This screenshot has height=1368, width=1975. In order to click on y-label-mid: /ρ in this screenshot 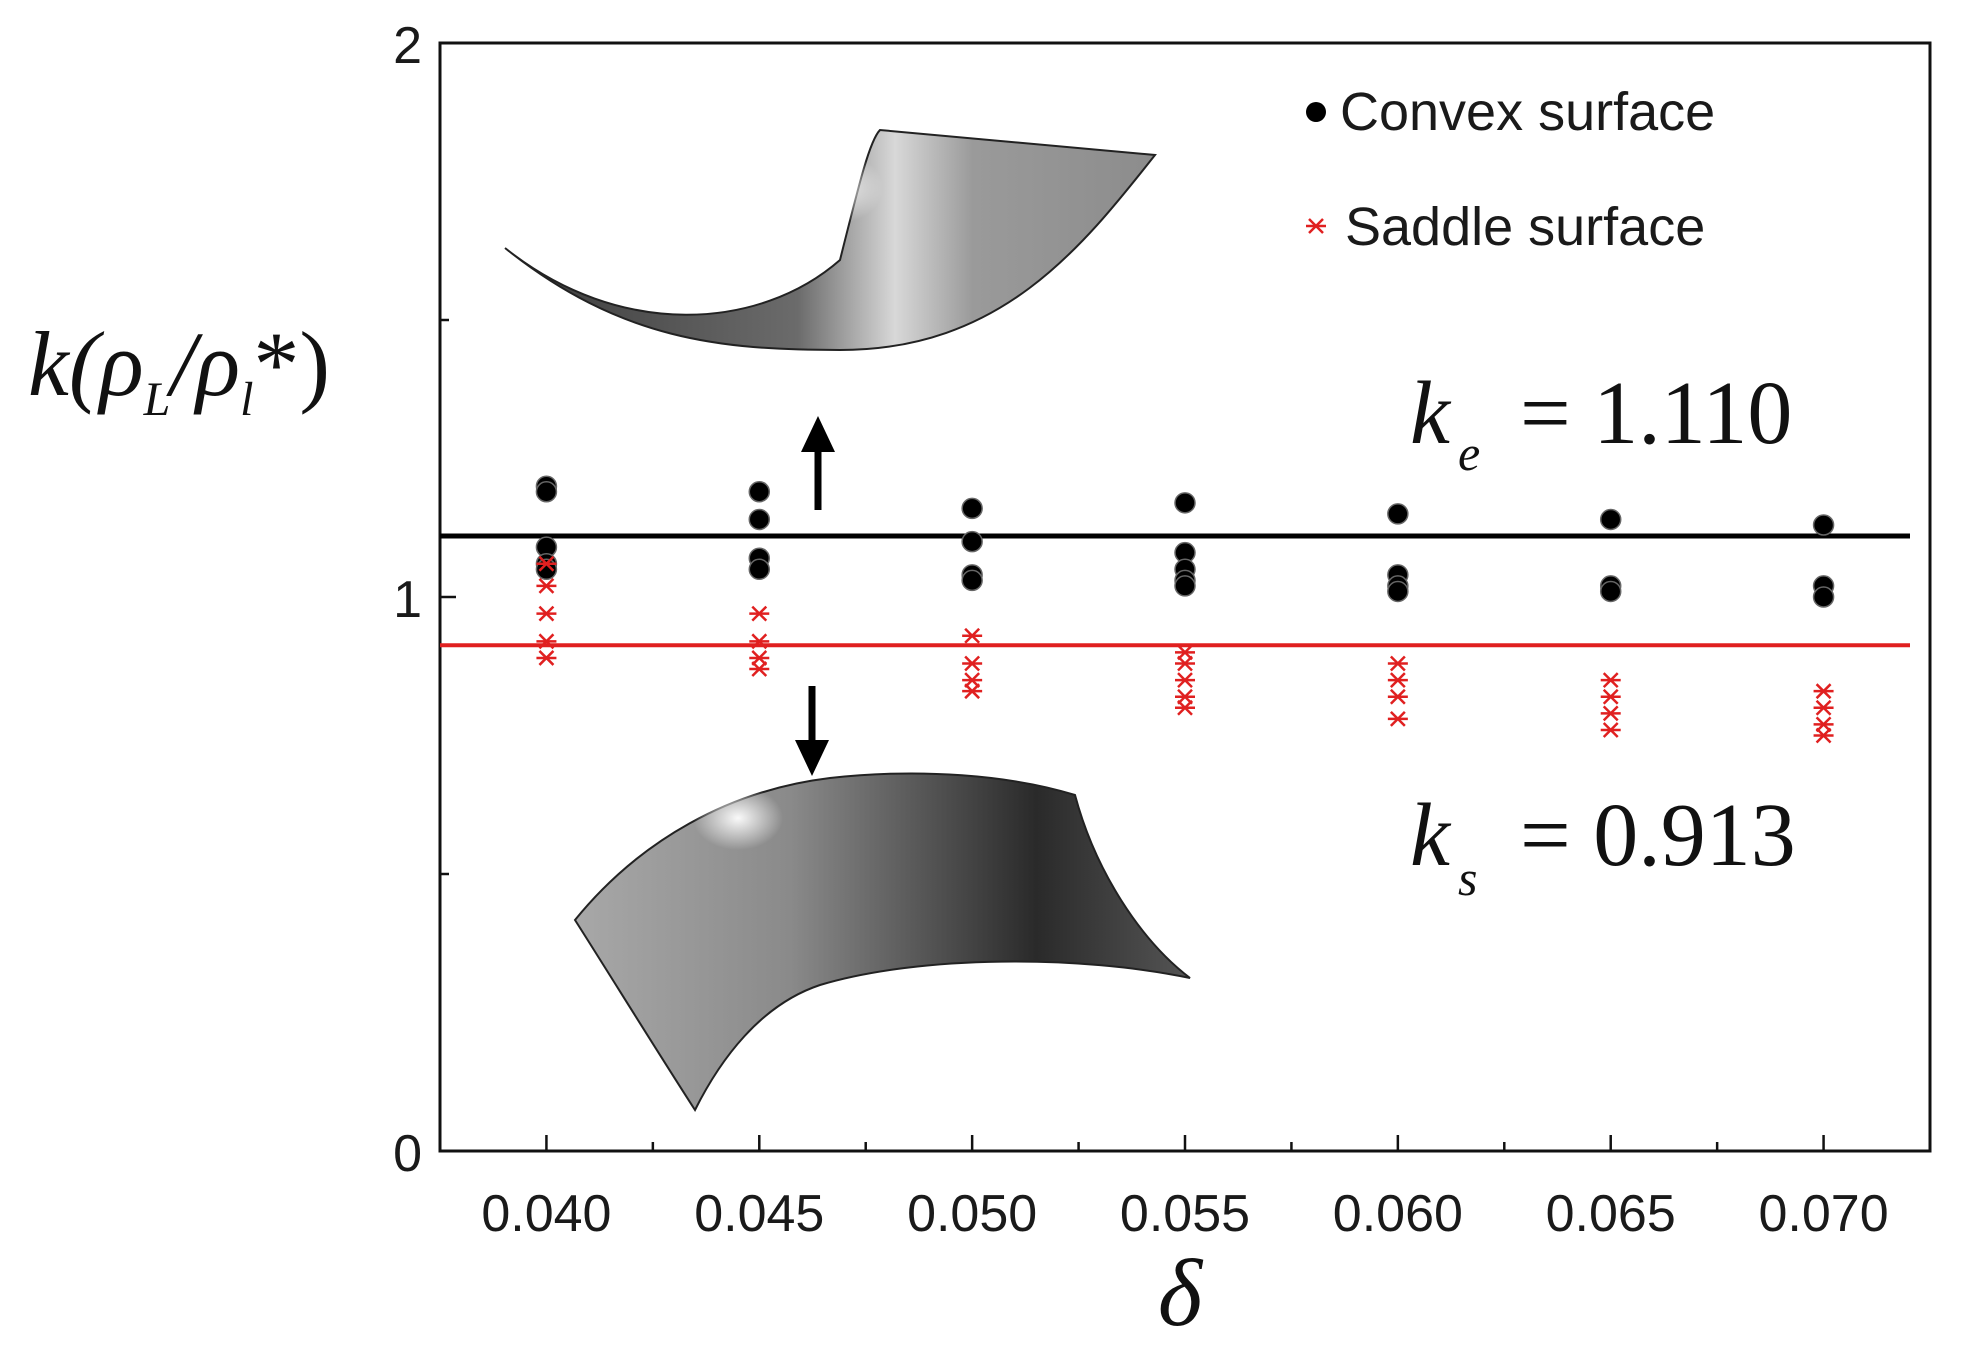, I will do `click(202, 364)`.